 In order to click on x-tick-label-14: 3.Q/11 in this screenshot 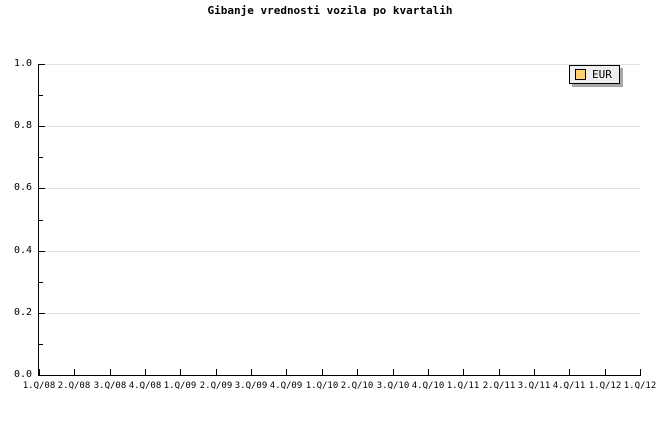, I will do `click(534, 386)`.